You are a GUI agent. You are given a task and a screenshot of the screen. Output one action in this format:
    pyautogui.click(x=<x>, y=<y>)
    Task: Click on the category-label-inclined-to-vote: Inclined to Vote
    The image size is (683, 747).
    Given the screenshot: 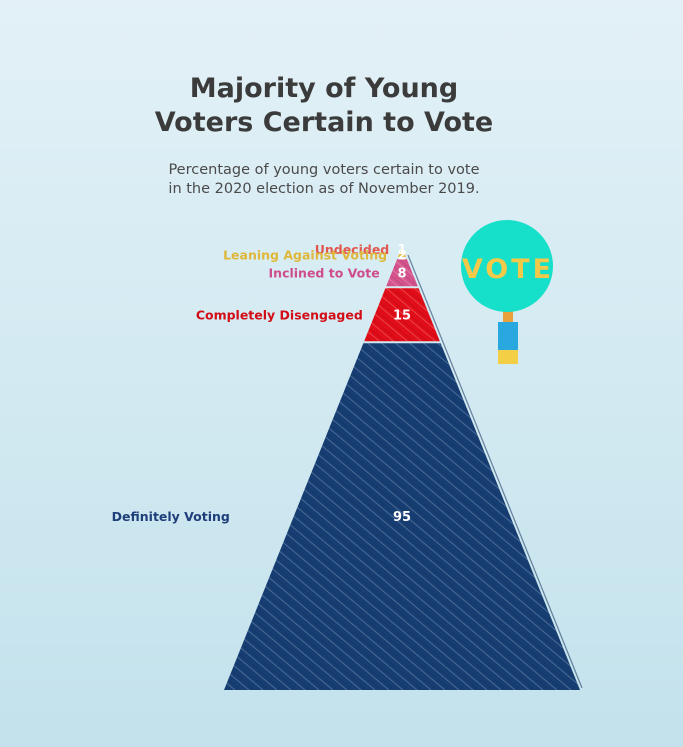 What is the action you would take?
    pyautogui.click(x=324, y=273)
    